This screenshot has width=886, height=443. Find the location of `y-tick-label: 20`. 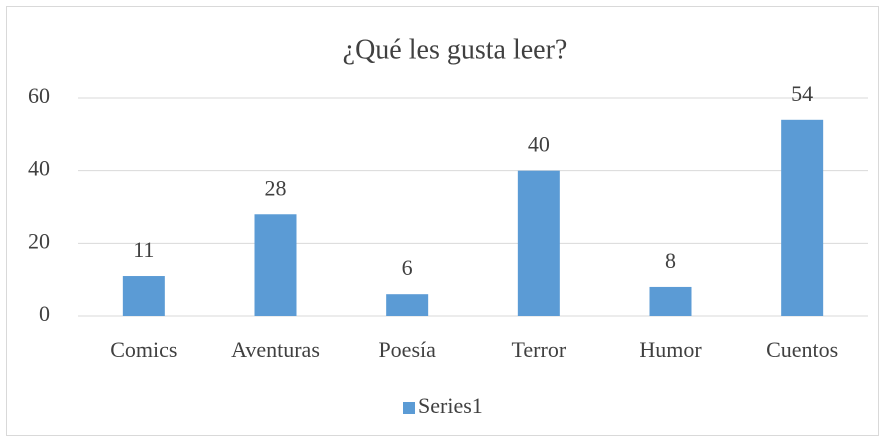

y-tick-label: 20 is located at coordinates (39, 240).